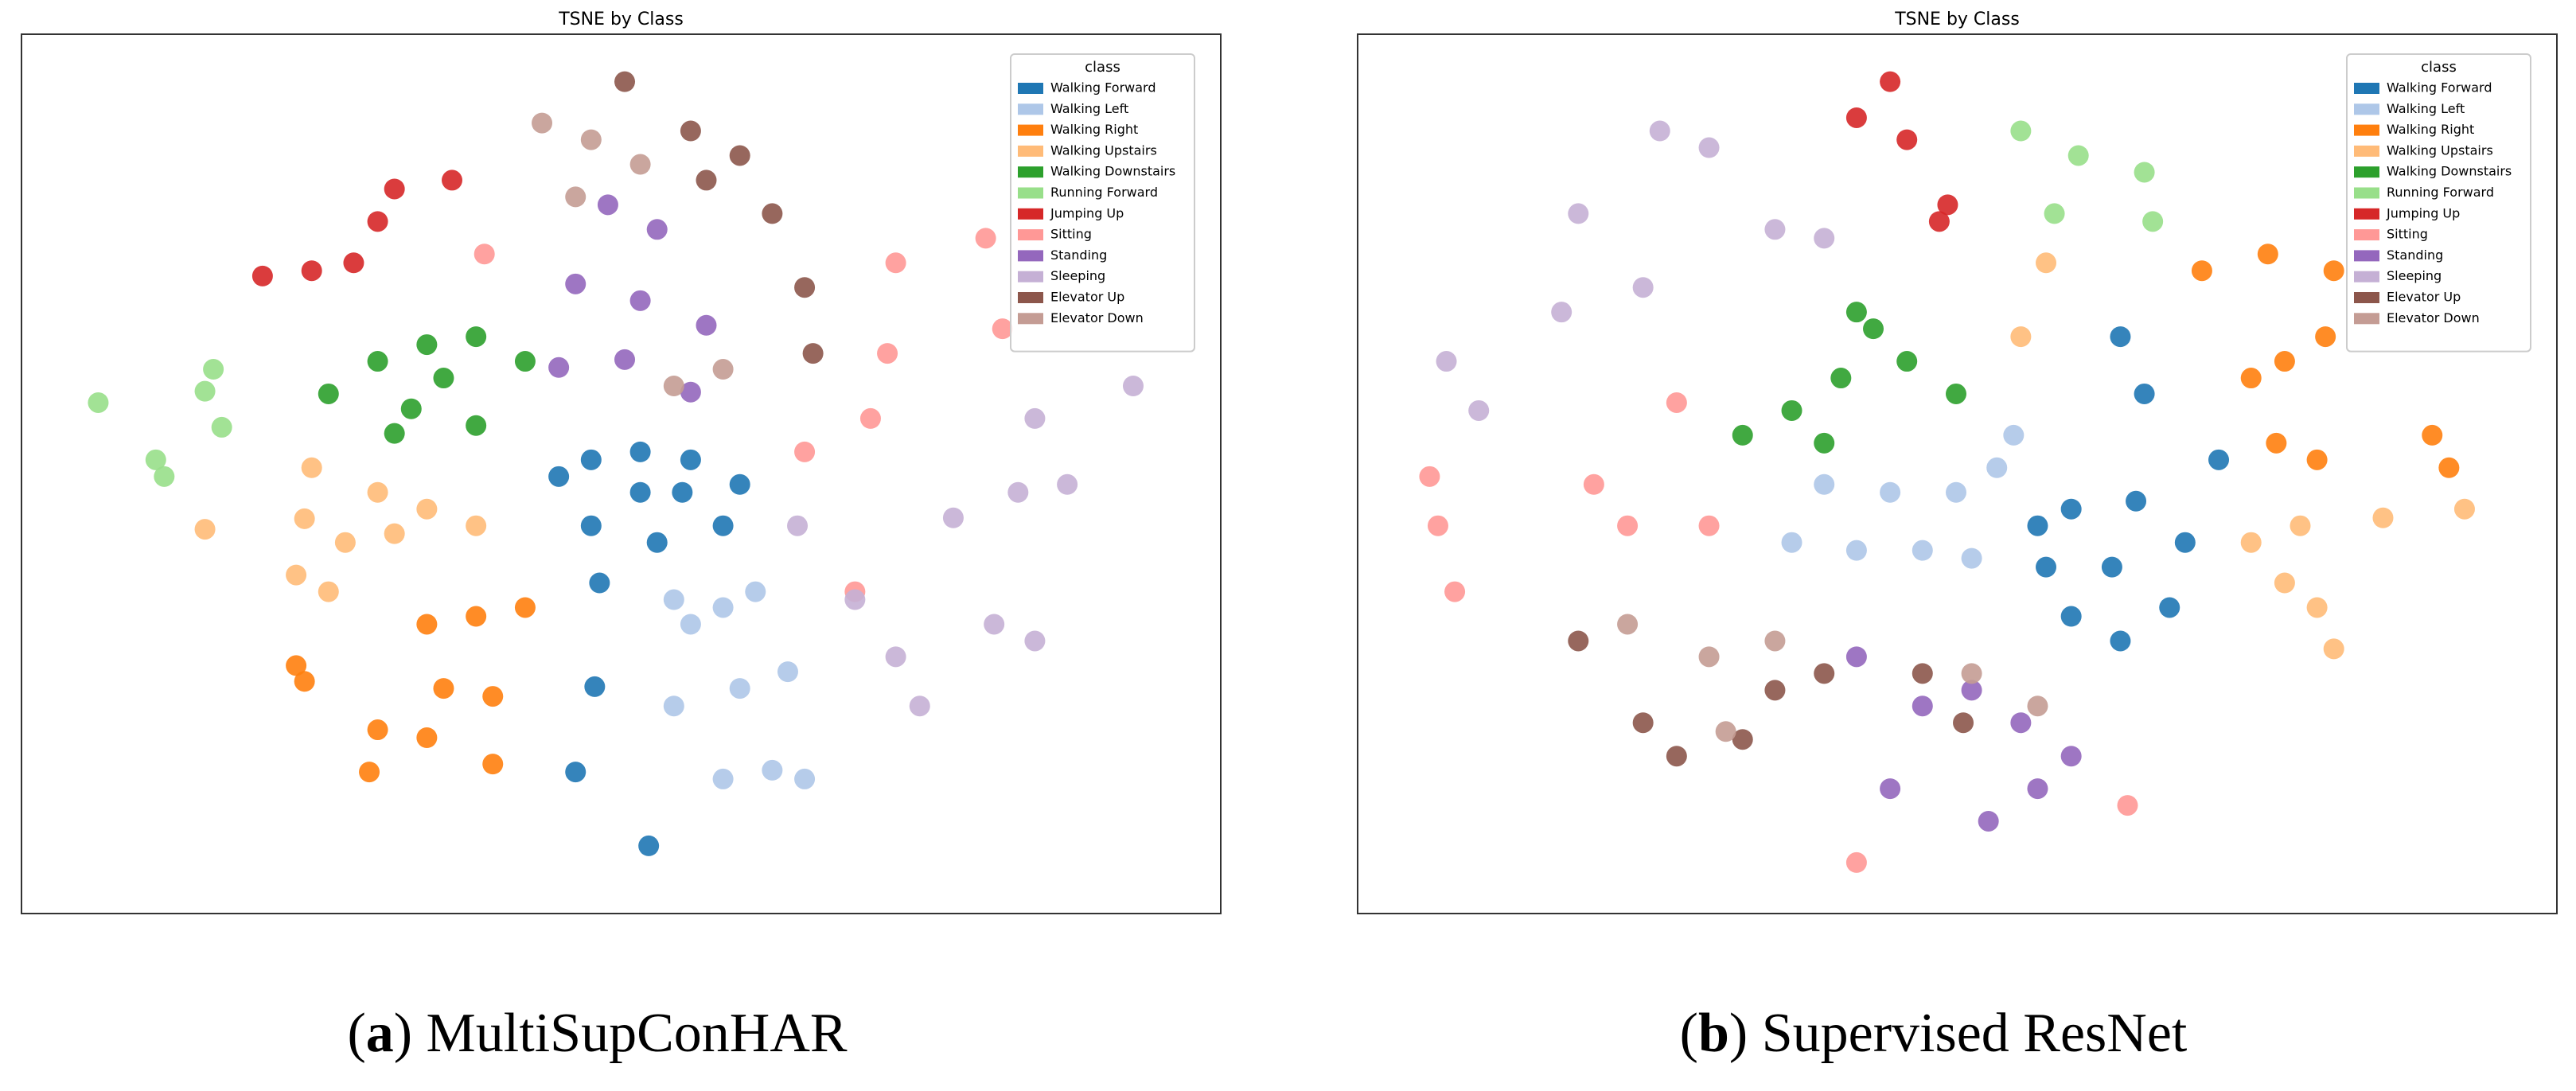 The height and width of the screenshot is (1091, 2576). I want to click on chart-title: TSNE by Class, so click(621, 19).